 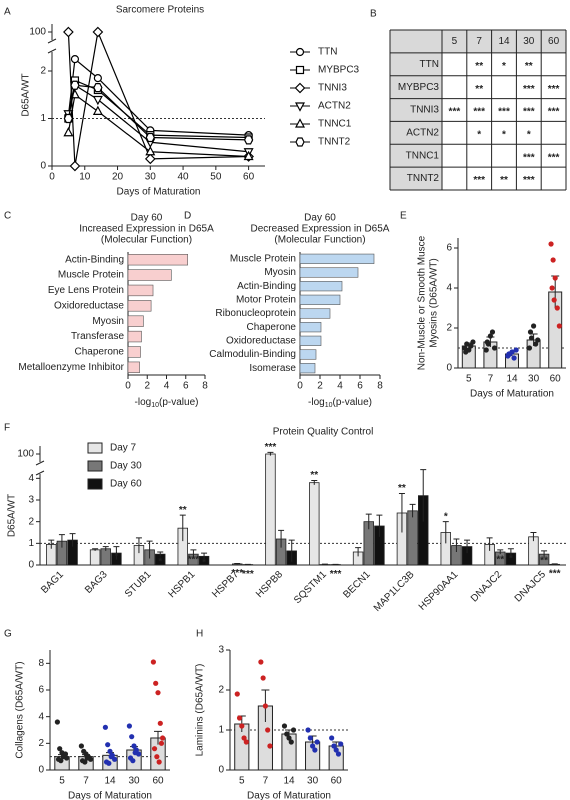 I want to click on category-label: Actin-Binding, so click(x=94, y=259).